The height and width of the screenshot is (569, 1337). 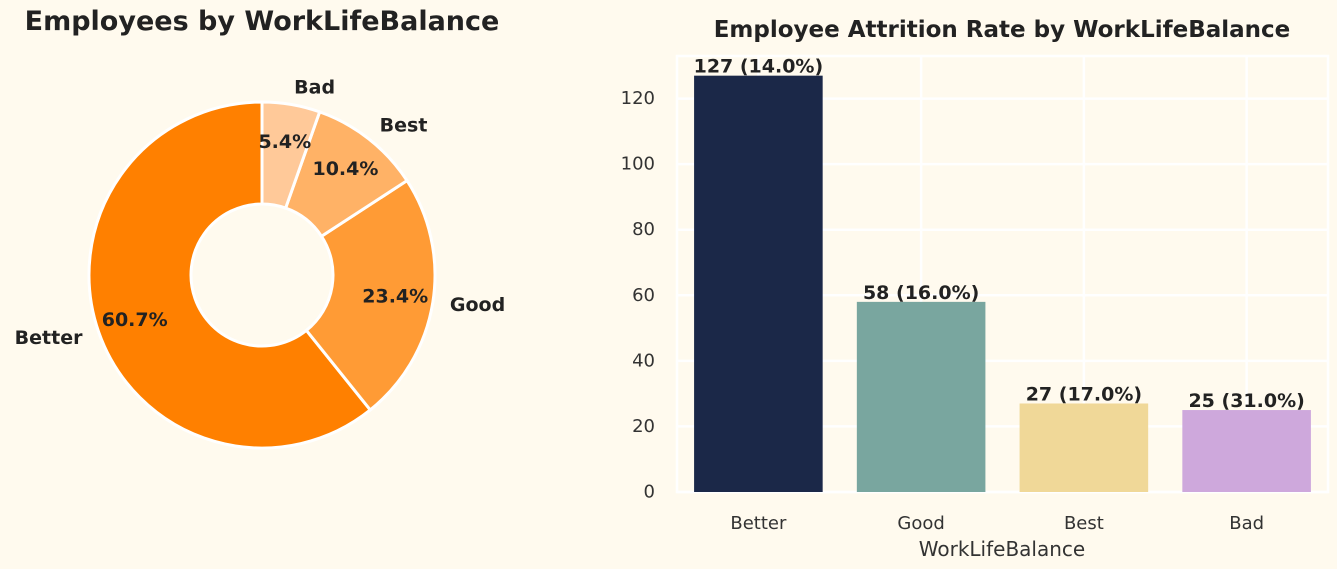 What do you see at coordinates (1246, 401) in the screenshot?
I see `bar-value-label-bad: 25 (31.0%)` at bounding box center [1246, 401].